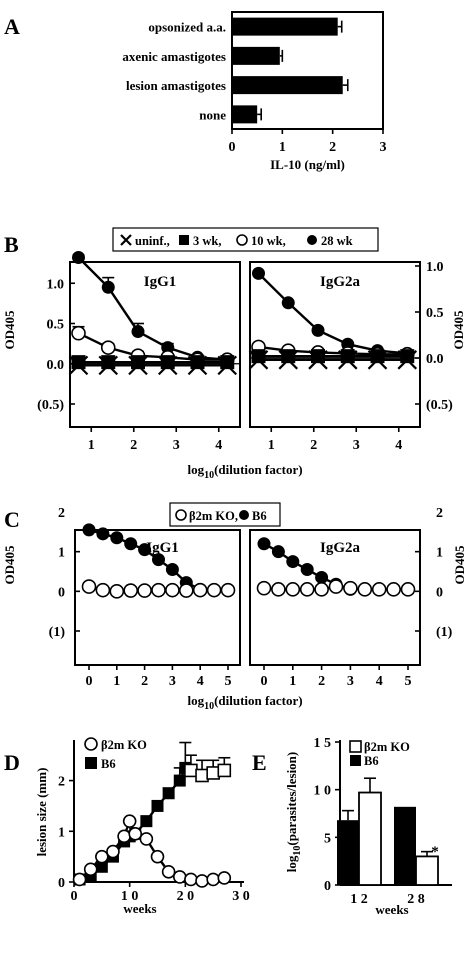  What do you see at coordinates (435, 852) in the screenshot?
I see `significance-marker: *` at bounding box center [435, 852].